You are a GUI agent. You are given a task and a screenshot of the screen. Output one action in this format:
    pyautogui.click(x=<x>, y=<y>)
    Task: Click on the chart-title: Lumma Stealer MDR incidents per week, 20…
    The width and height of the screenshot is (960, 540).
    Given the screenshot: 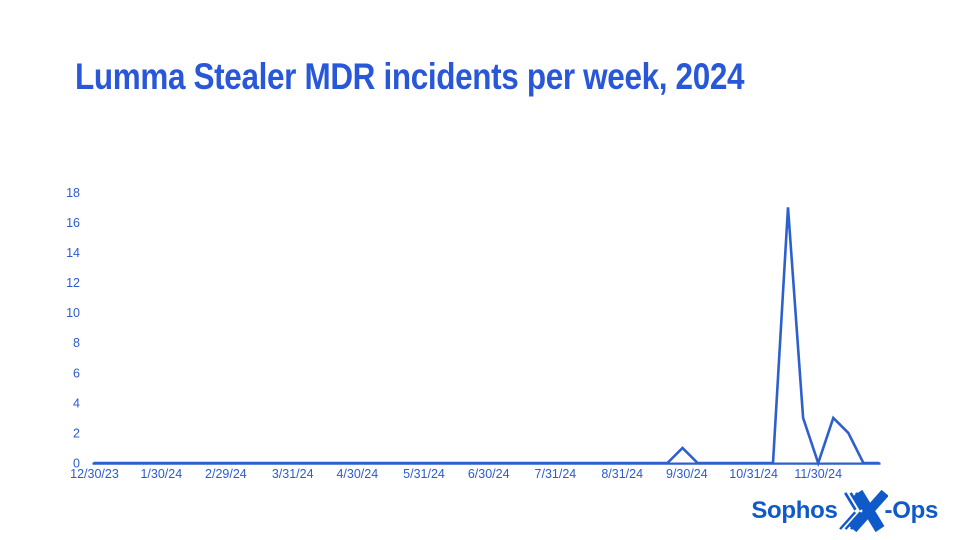 What is the action you would take?
    pyautogui.click(x=410, y=76)
    